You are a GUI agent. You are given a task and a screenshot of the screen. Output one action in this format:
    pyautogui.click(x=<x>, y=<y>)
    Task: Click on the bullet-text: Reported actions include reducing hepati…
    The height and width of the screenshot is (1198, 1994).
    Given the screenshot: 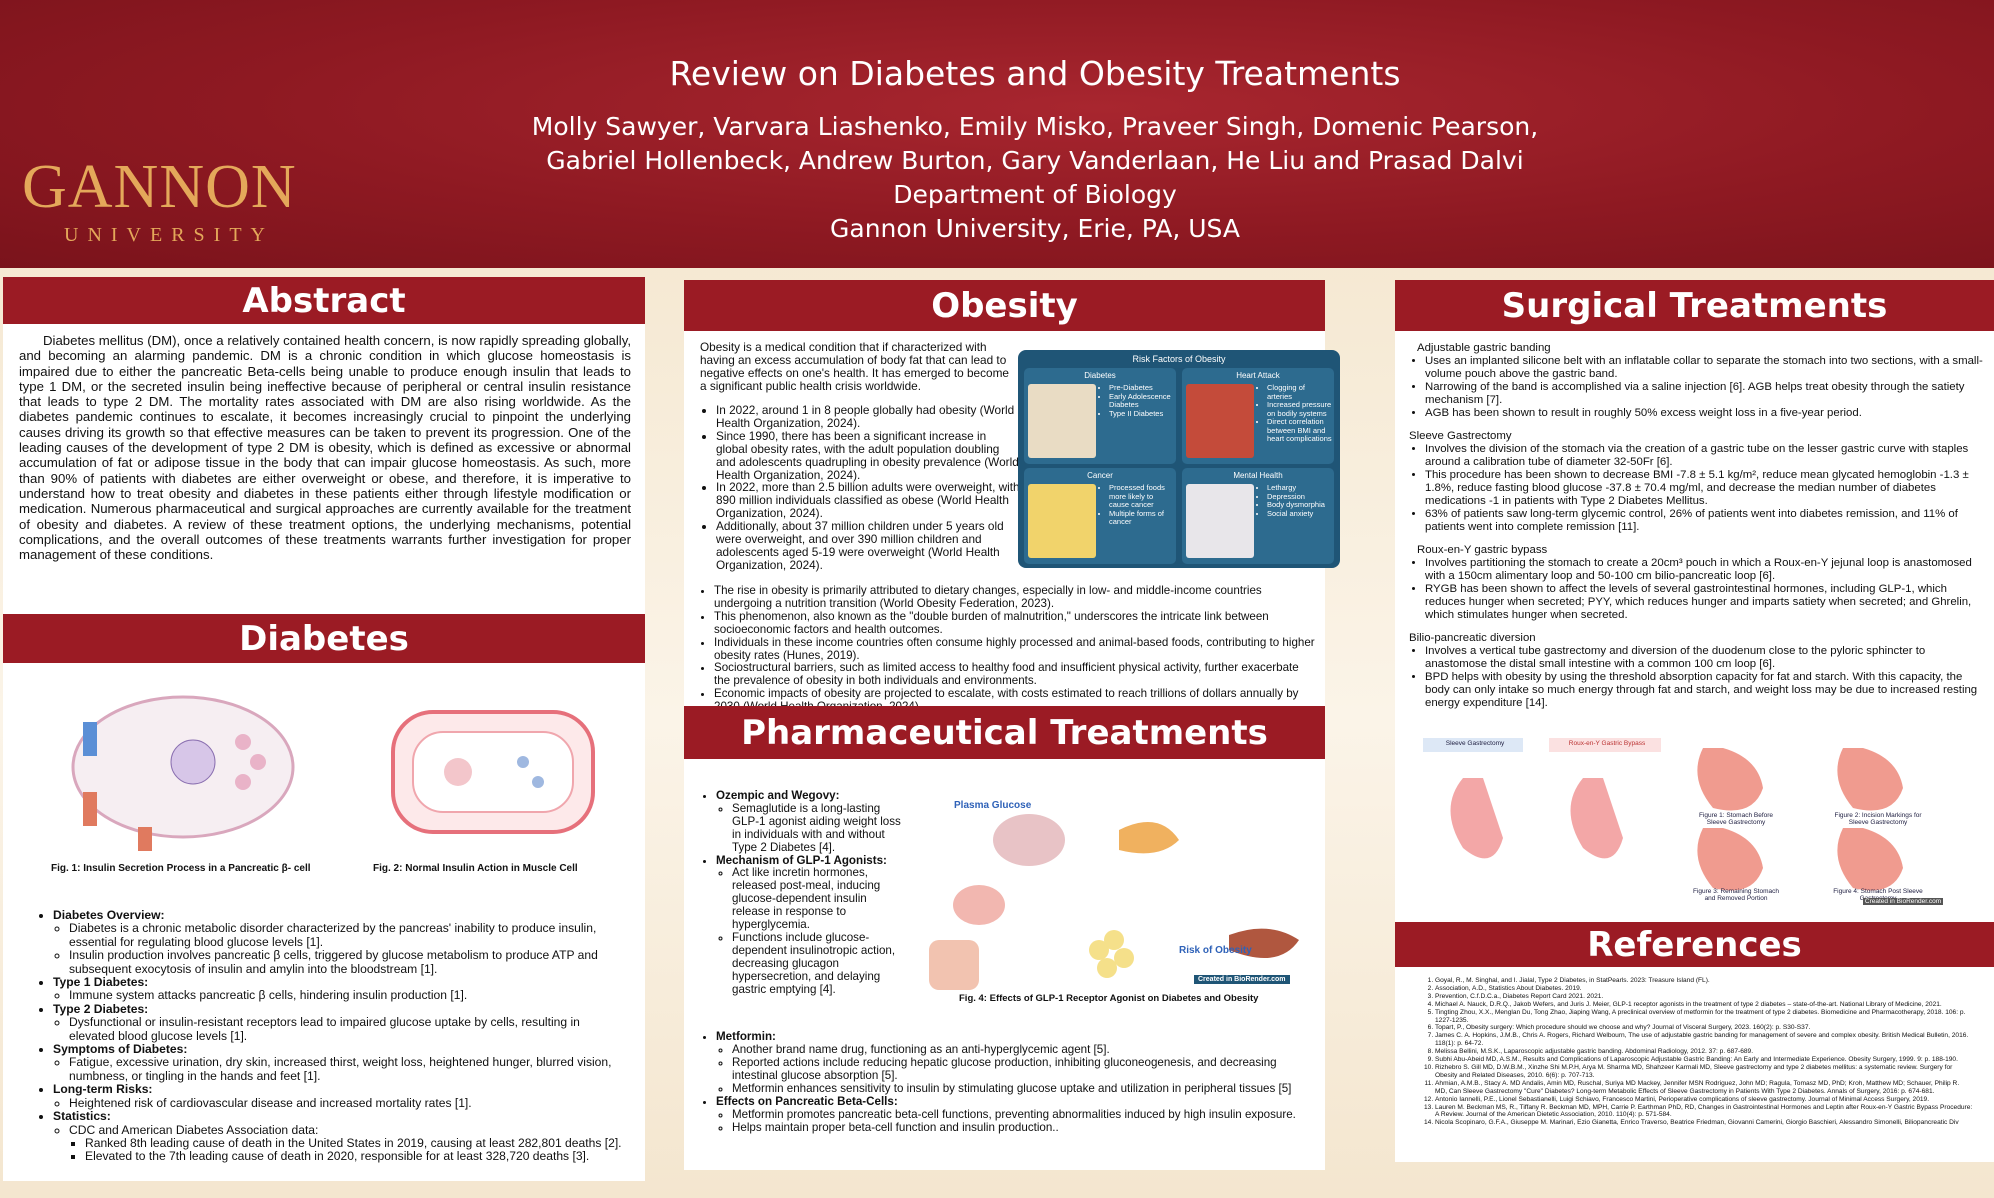 What is the action you would take?
    pyautogui.click(x=1004, y=1069)
    